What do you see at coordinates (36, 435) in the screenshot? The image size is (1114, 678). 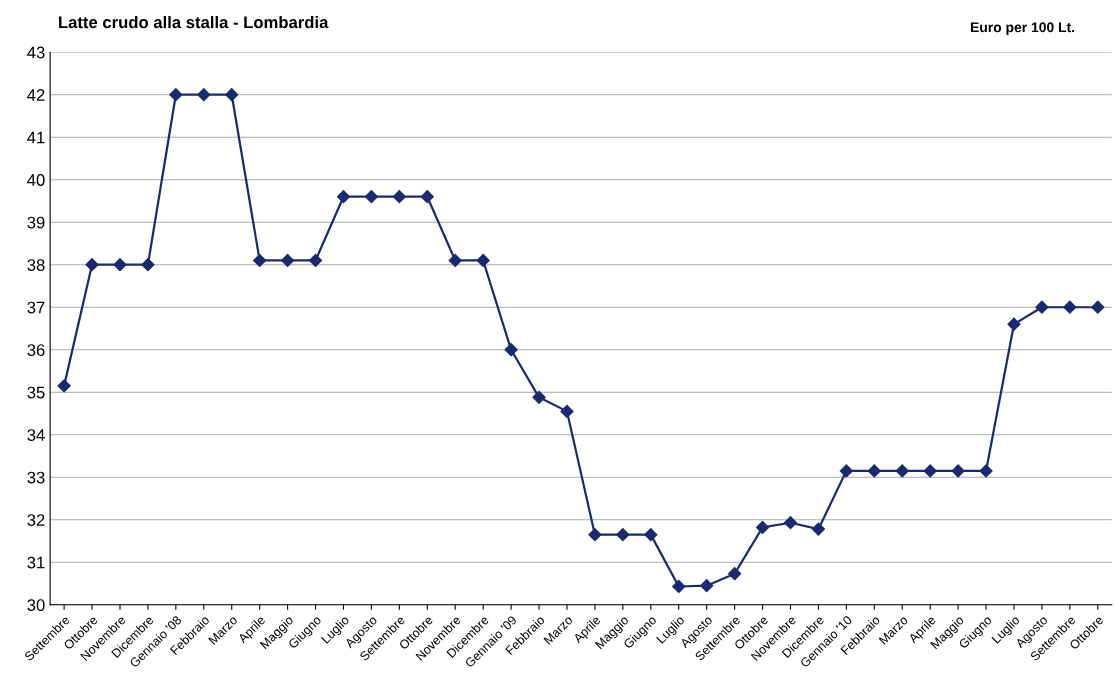 I see `y-tick-label: 34` at bounding box center [36, 435].